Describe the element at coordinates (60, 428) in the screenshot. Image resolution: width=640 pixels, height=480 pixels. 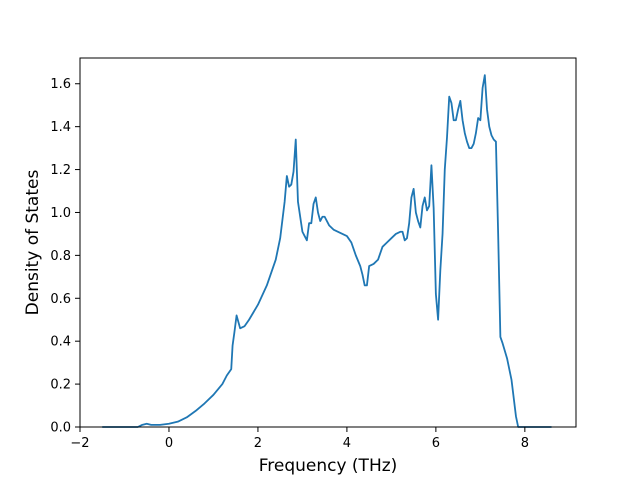
I see `y-tick-label: 0.0` at that location.